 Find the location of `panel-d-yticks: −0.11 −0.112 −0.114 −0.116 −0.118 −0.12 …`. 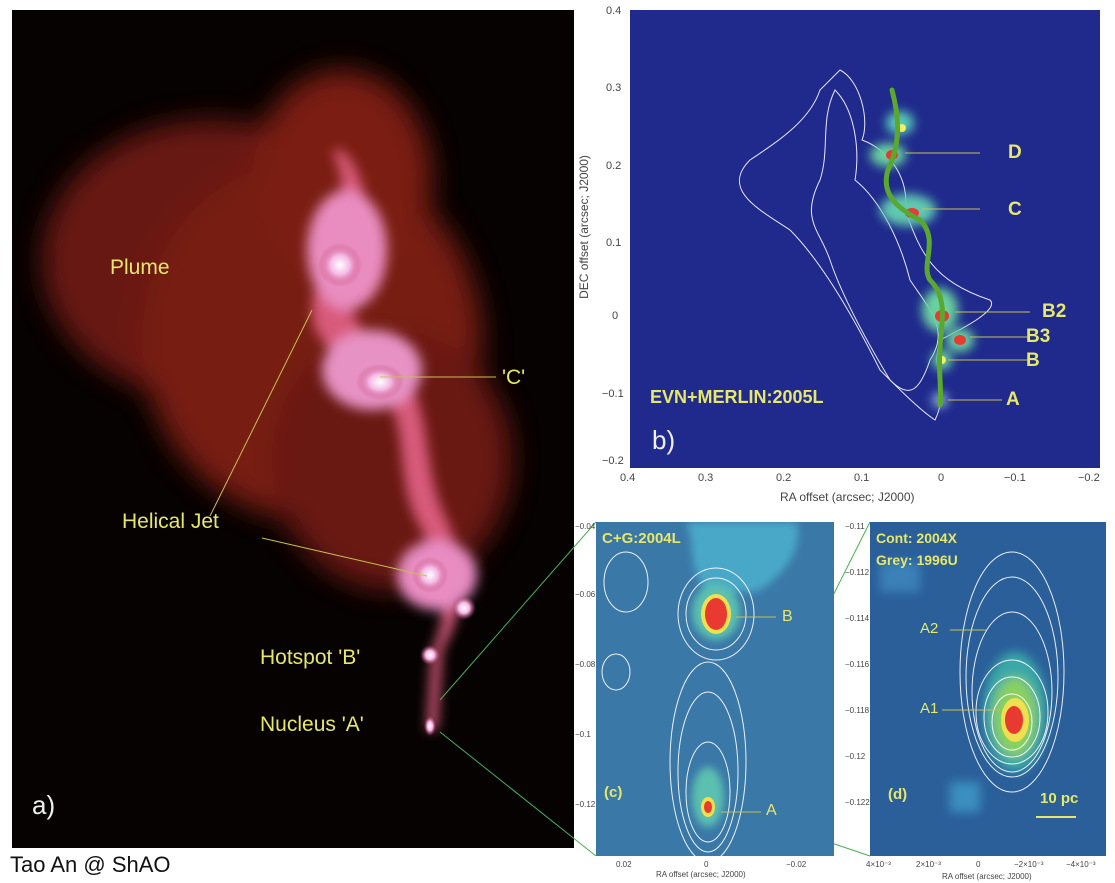

panel-d-yticks: −0.11 −0.112 −0.114 −0.116 −0.118 −0.12 … is located at coordinates (857, 689).